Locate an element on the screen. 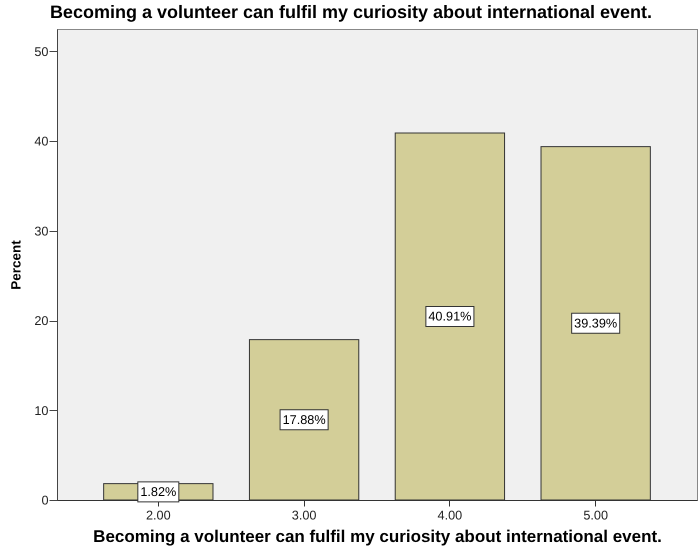 The width and height of the screenshot is (699, 554). data-label: 1.82% is located at coordinates (158, 491).